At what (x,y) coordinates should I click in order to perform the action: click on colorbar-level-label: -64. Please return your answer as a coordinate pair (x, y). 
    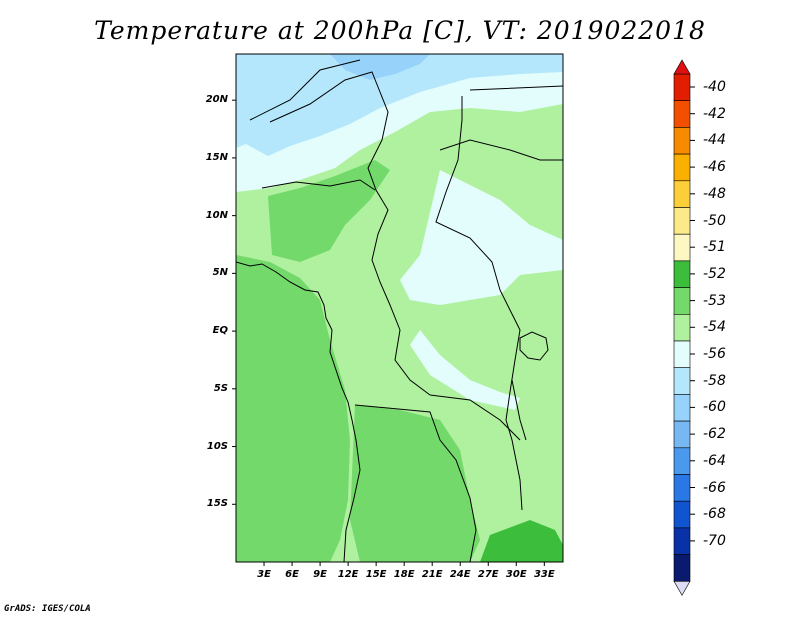
    Looking at the image, I should click on (714, 460).